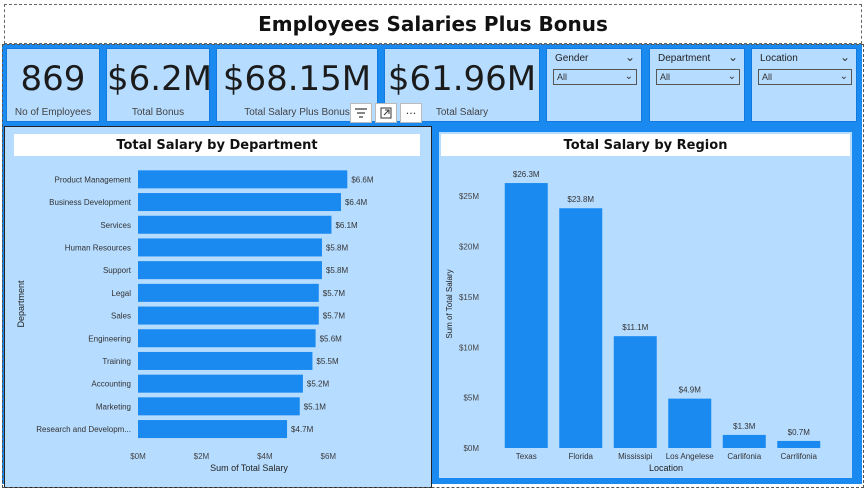 Image resolution: width=866 pixels, height=491 pixels. I want to click on kpi-label: No of Employees, so click(53, 112).